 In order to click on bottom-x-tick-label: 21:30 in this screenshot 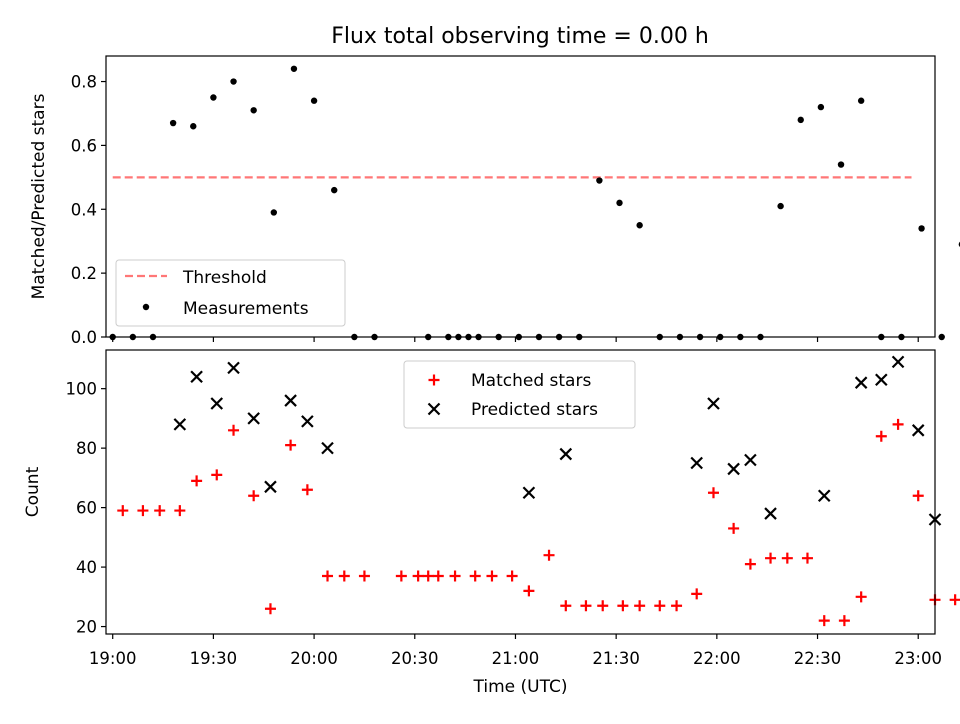, I will do `click(616, 658)`.